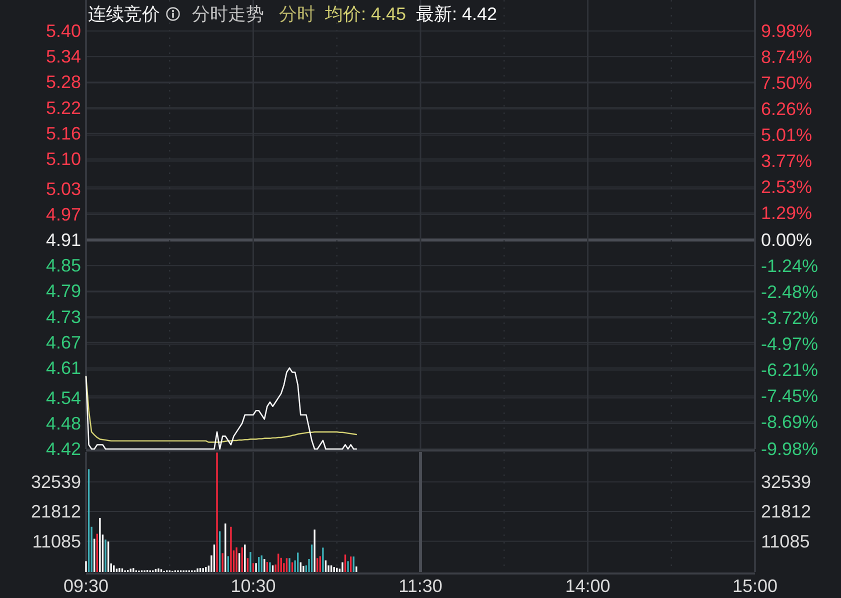 The image size is (841, 598). What do you see at coordinates (63, 56) in the screenshot?
I see `y-tick-label: 5.34` at bounding box center [63, 56].